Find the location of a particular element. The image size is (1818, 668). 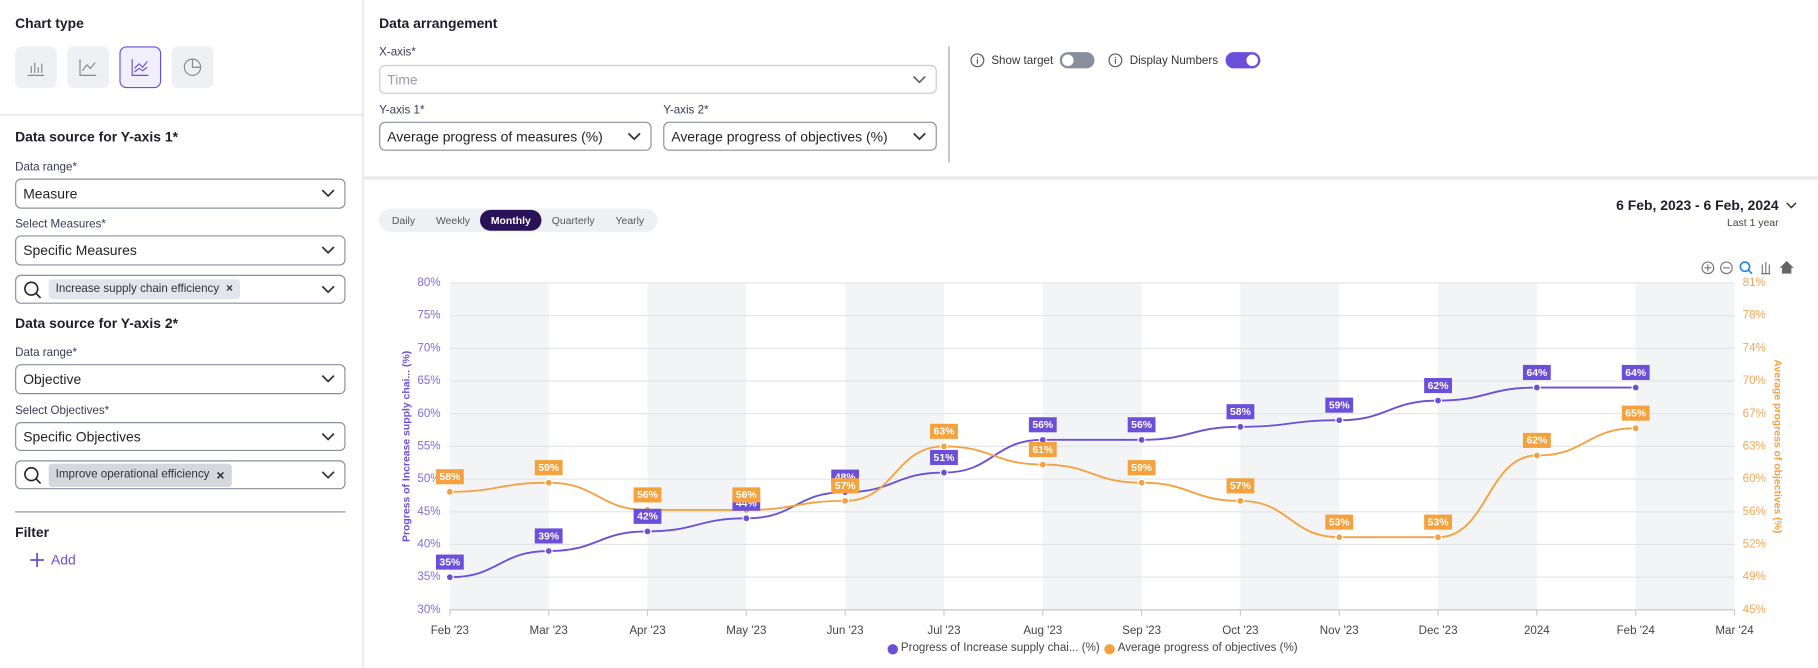

data-label-text: 61% is located at coordinates (1042, 450).